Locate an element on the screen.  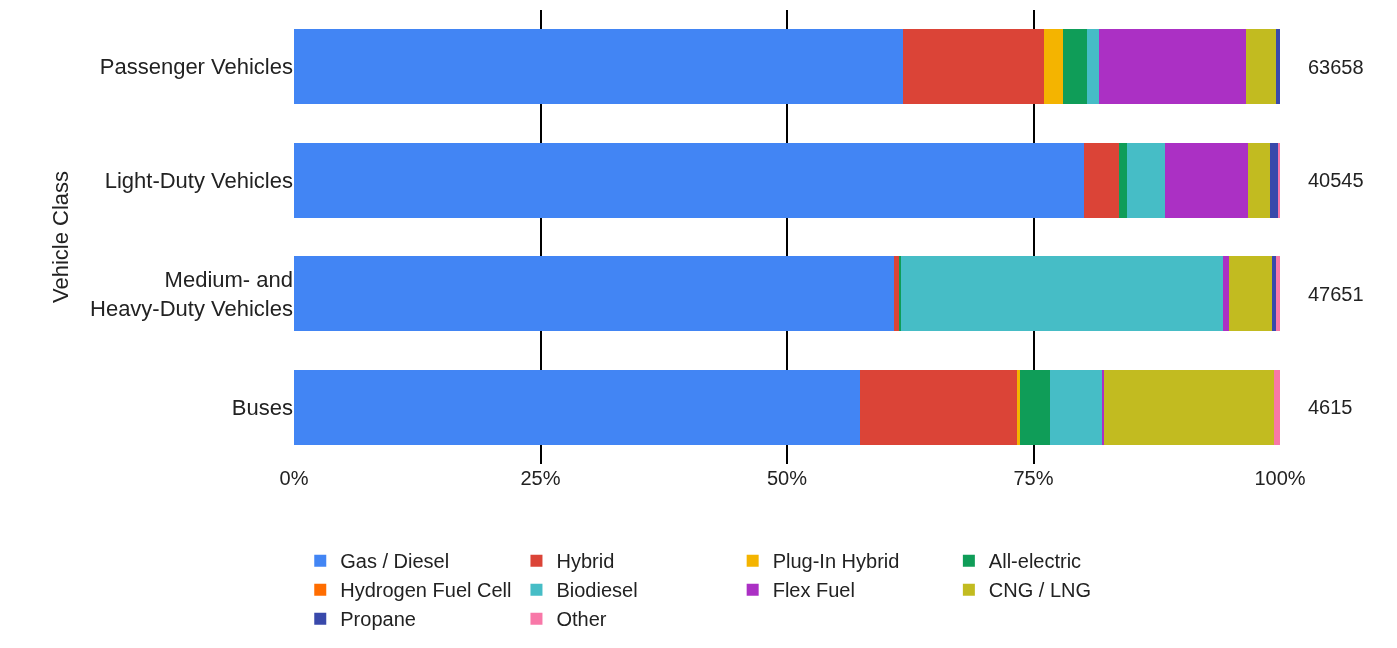
text: 63658 is located at coordinates (1336, 67).